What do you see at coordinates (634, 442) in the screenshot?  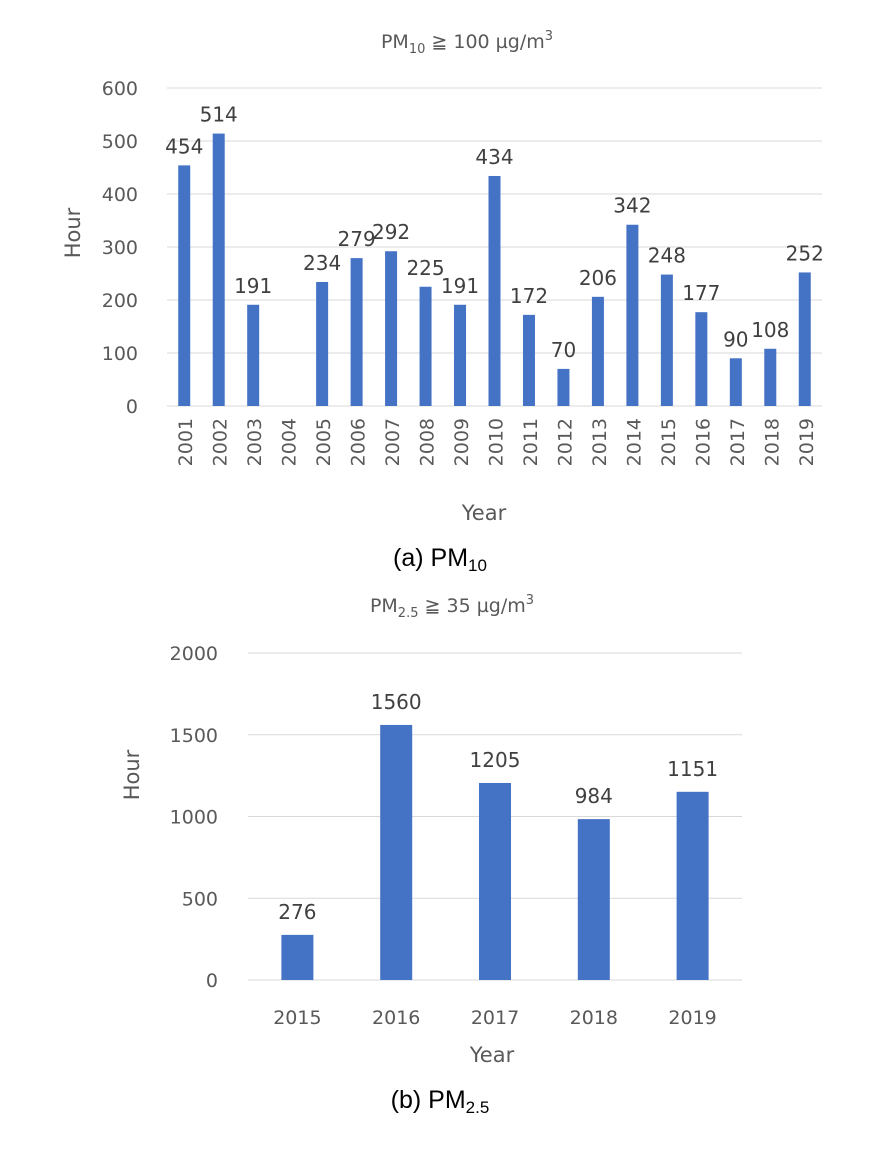 I see `x-tick-label: 2014` at bounding box center [634, 442].